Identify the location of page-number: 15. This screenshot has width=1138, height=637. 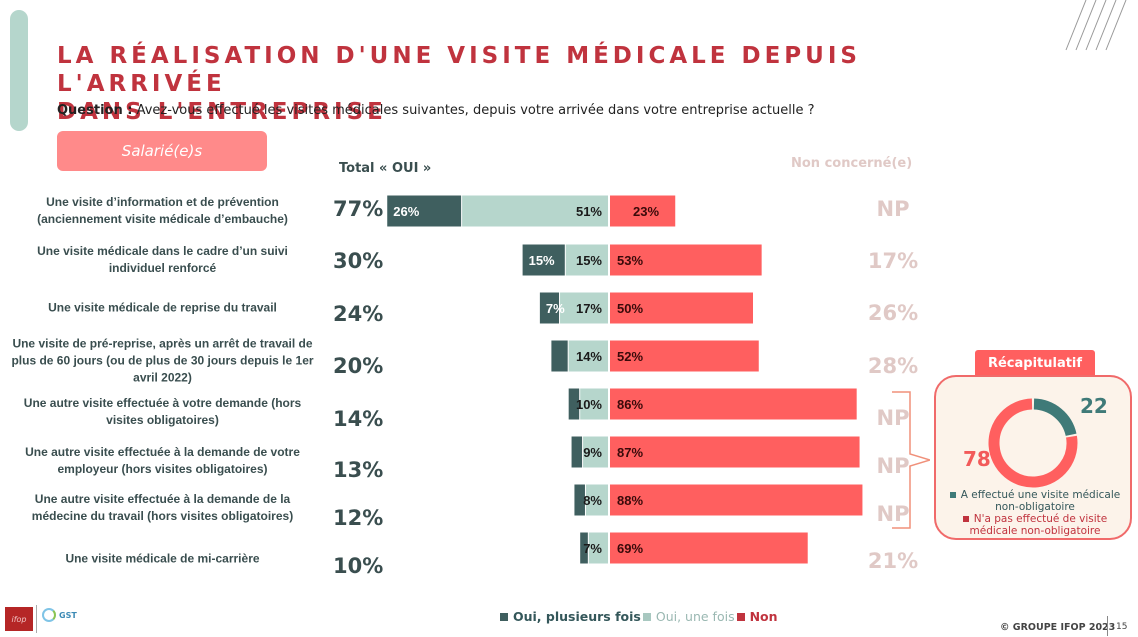
(1122, 627).